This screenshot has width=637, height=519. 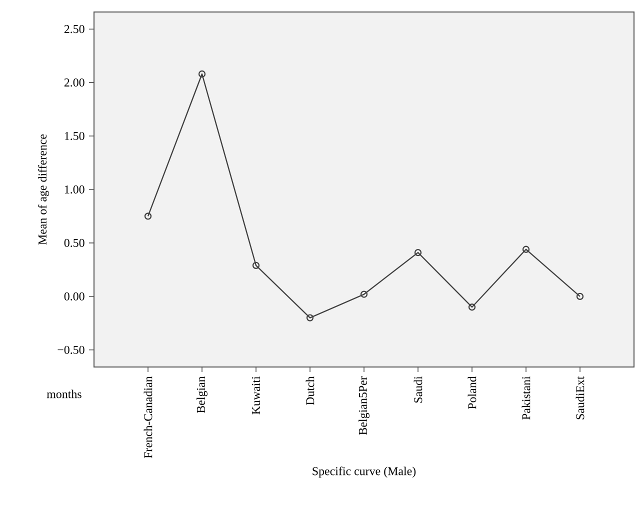 I want to click on x-tick-label: French-Canadian, so click(x=148, y=417).